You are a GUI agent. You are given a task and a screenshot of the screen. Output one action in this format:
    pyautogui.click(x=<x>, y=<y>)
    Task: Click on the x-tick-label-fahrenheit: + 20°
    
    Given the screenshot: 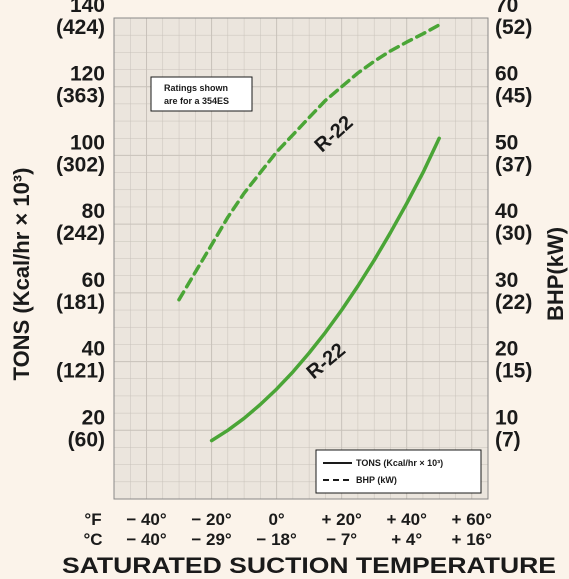 What is the action you would take?
    pyautogui.click(x=341, y=519)
    